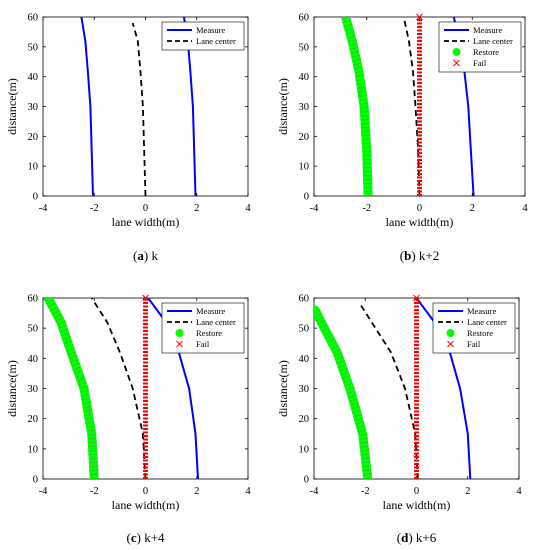  What do you see at coordinates (134, 537) in the screenshot?
I see `caption-letter: c` at bounding box center [134, 537].